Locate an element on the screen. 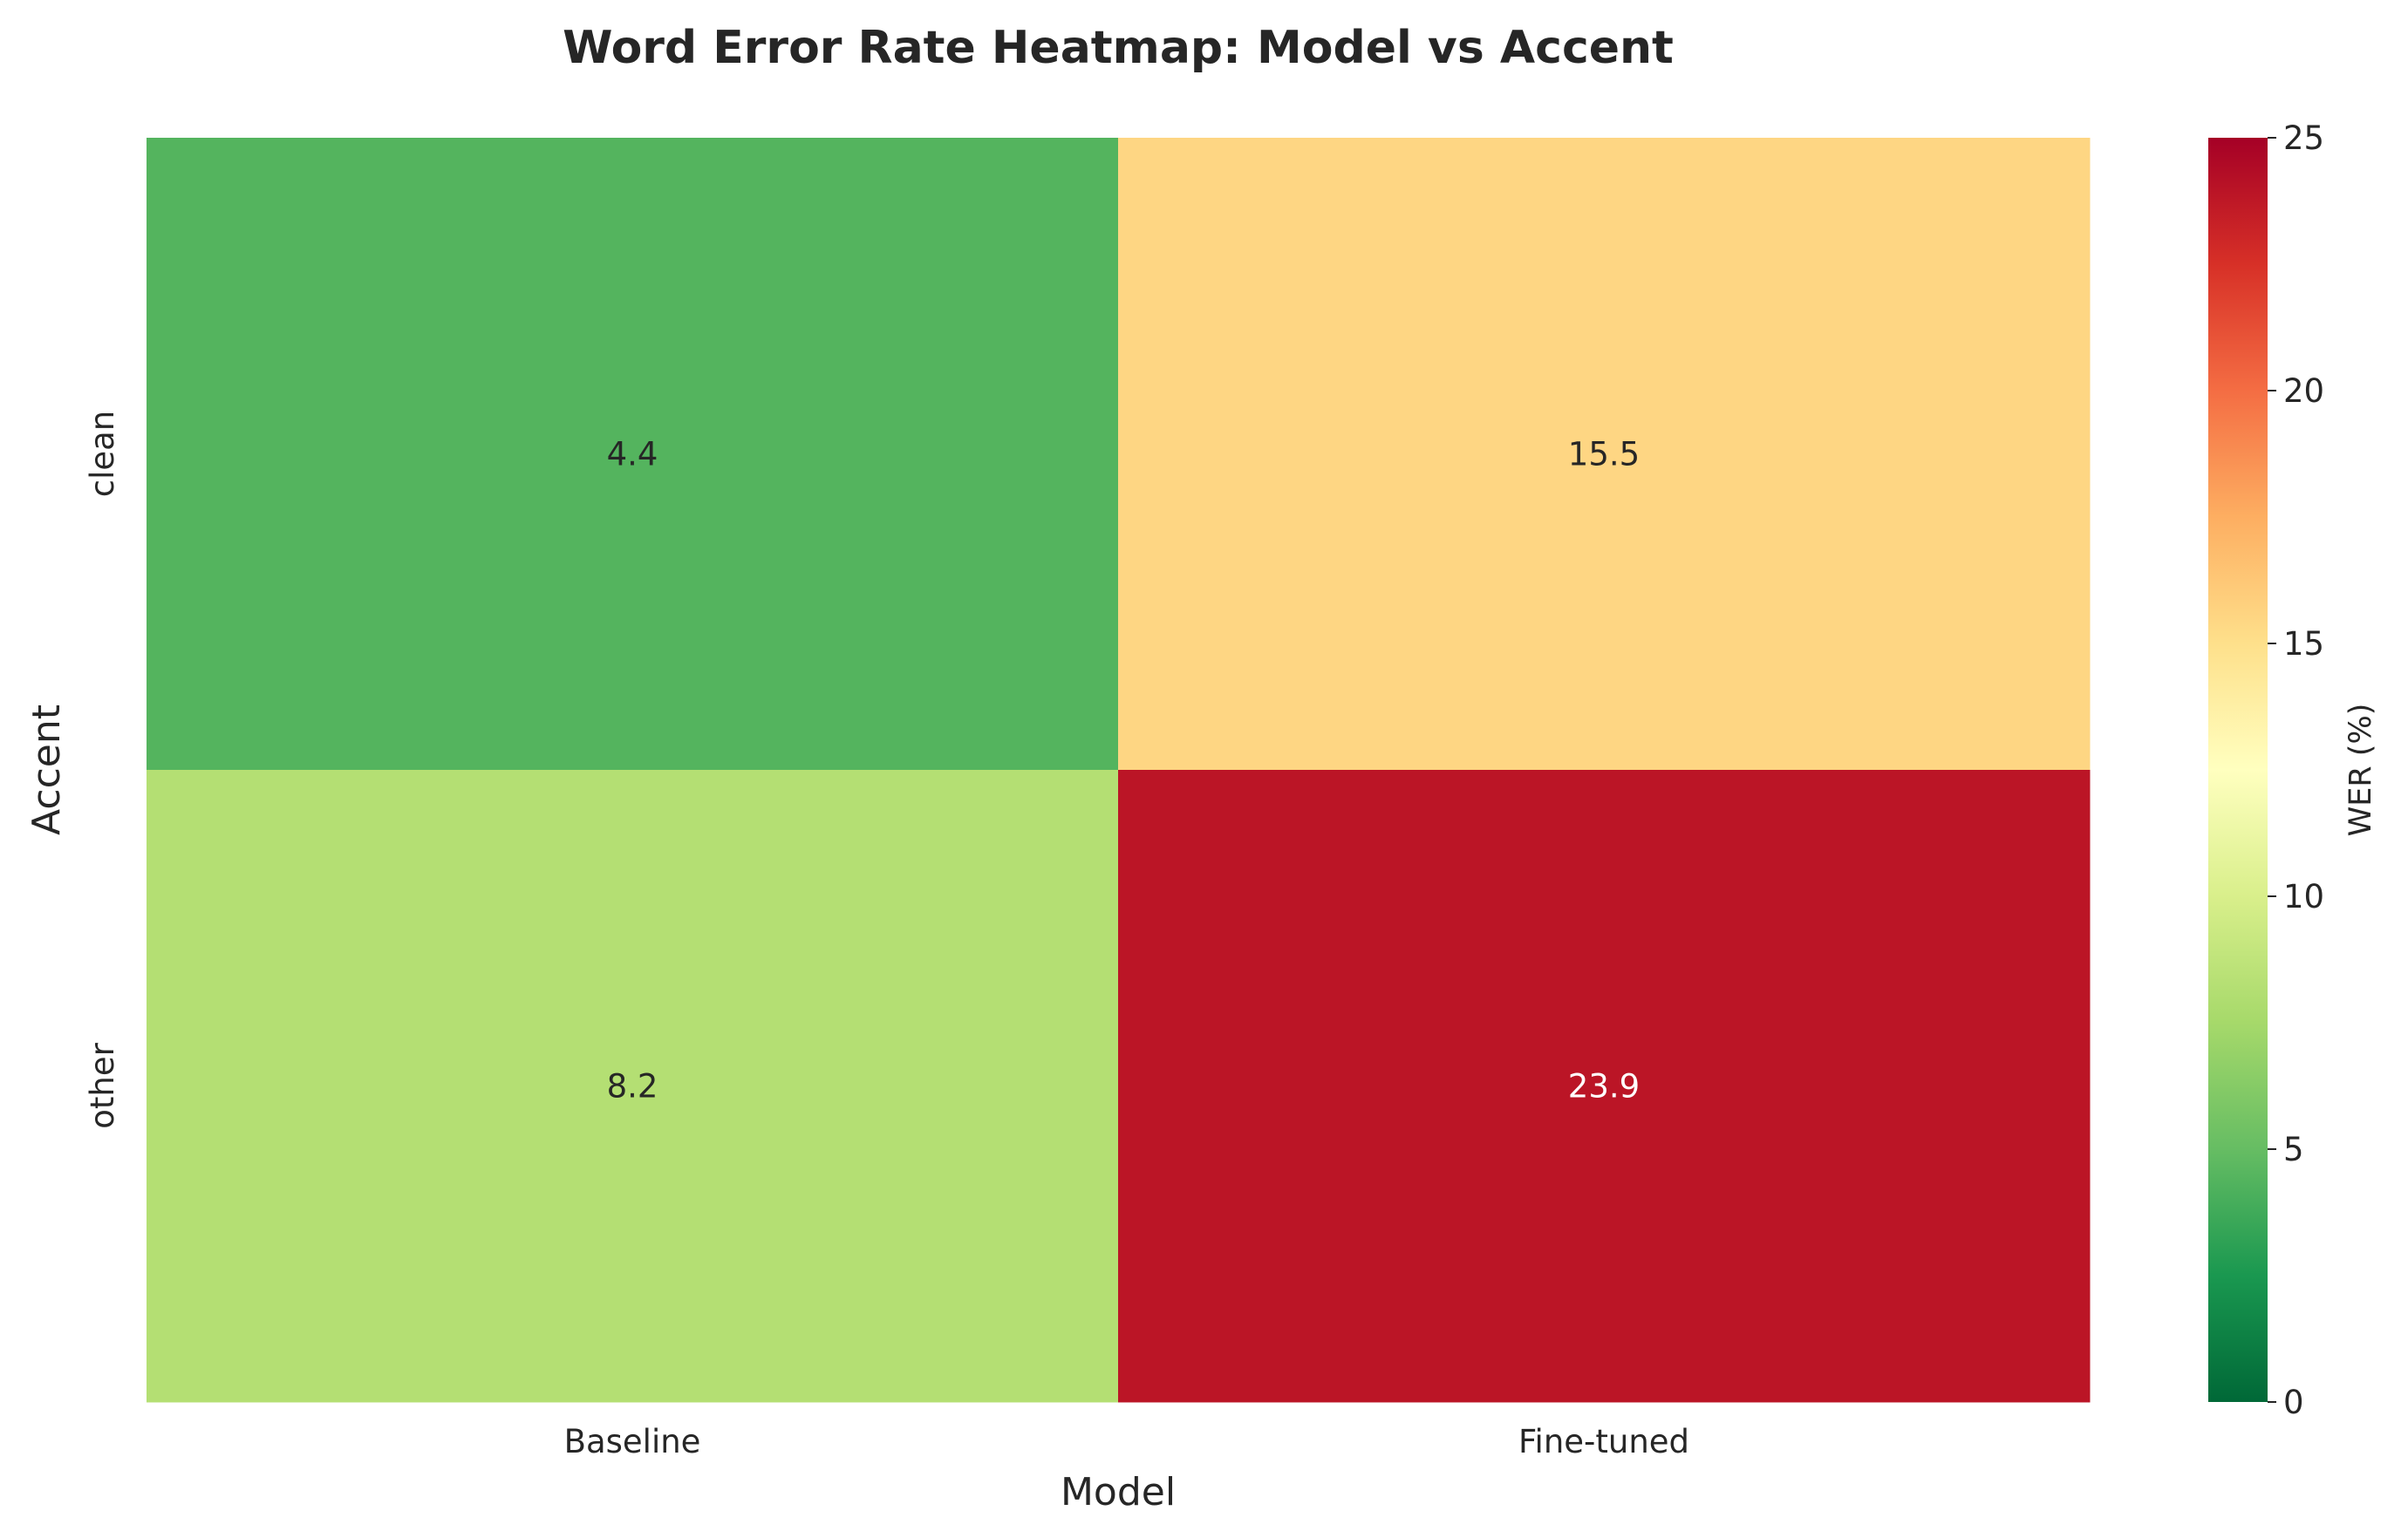 This screenshot has width=2408, height=1538. colorbar-gradient is located at coordinates (2238, 770).